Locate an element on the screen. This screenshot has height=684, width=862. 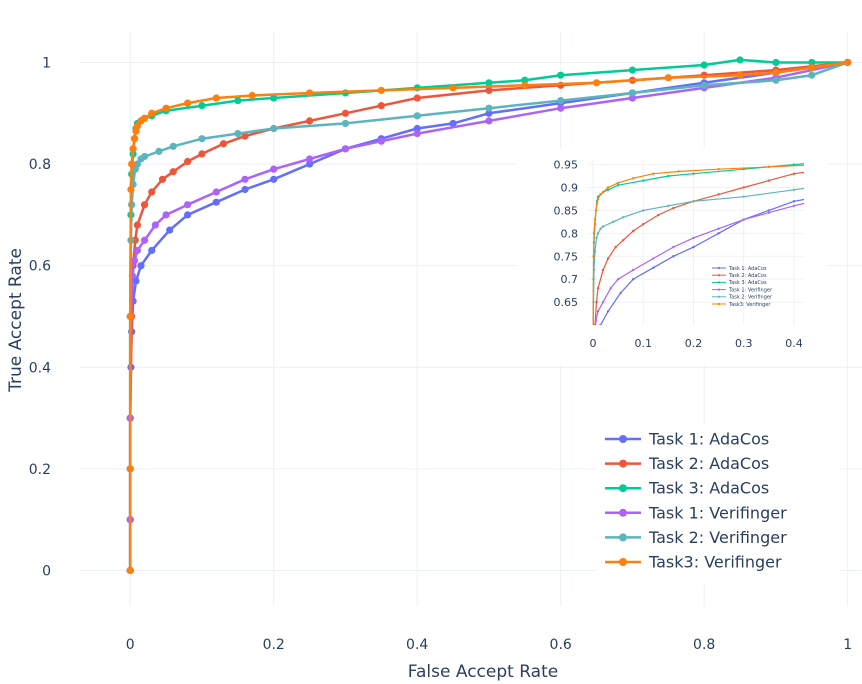
x-tick-label: 1 is located at coordinates (847, 645).